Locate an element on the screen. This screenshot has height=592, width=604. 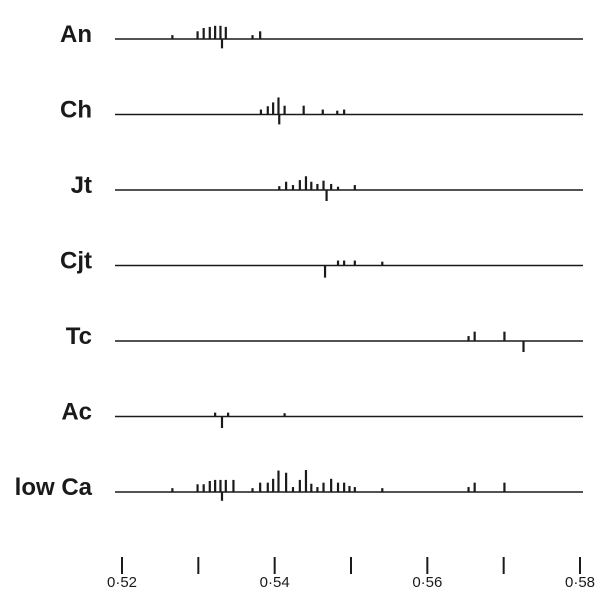
row-label: Jt is located at coordinates (81, 185).